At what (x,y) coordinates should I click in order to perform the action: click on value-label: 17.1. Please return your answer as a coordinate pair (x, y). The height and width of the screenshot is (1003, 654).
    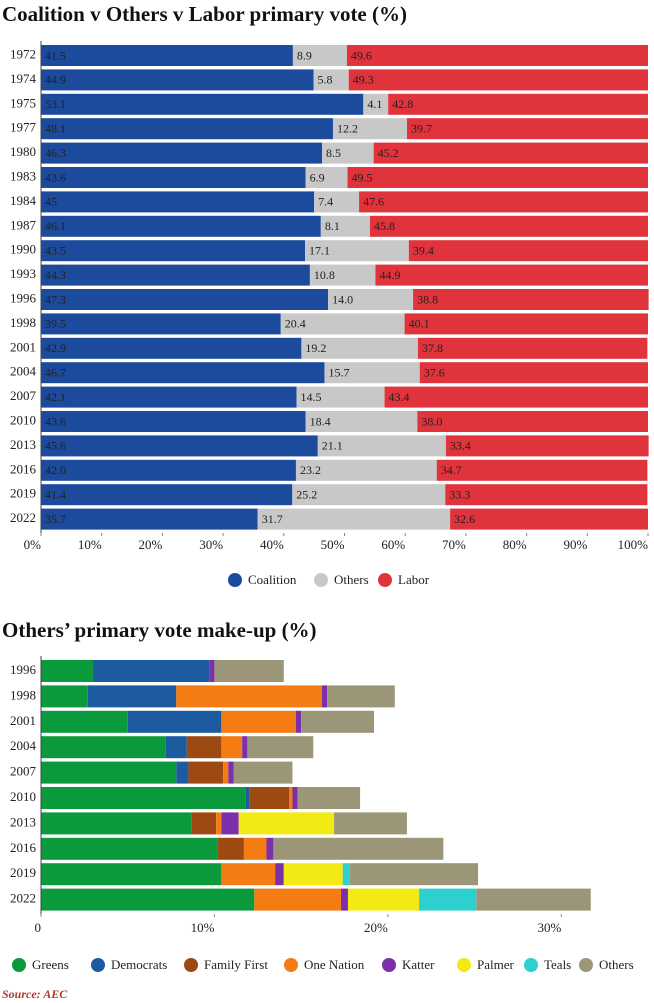
    Looking at the image, I should click on (319, 250).